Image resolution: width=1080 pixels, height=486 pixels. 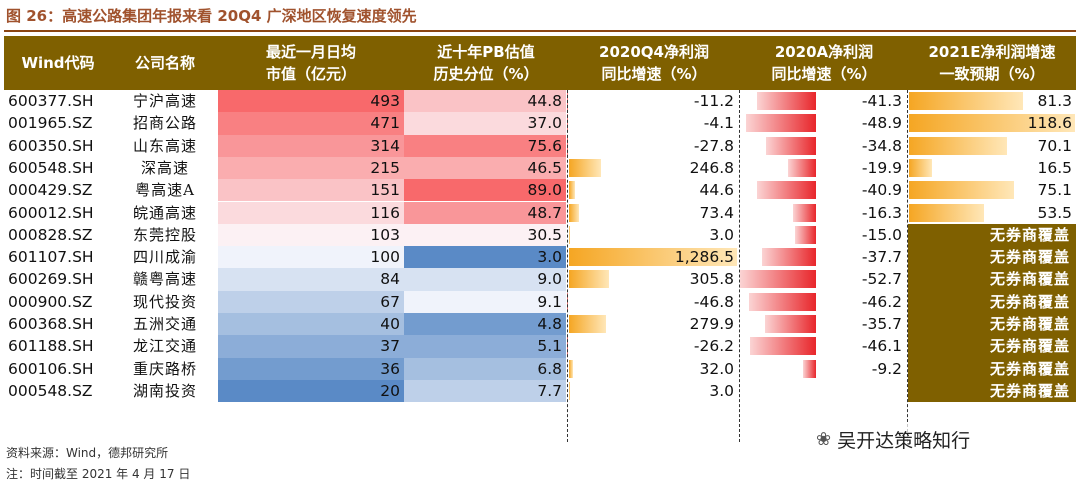 What do you see at coordinates (652, 123) in the screenshot?
I see `q4-cell: -4.1` at bounding box center [652, 123].